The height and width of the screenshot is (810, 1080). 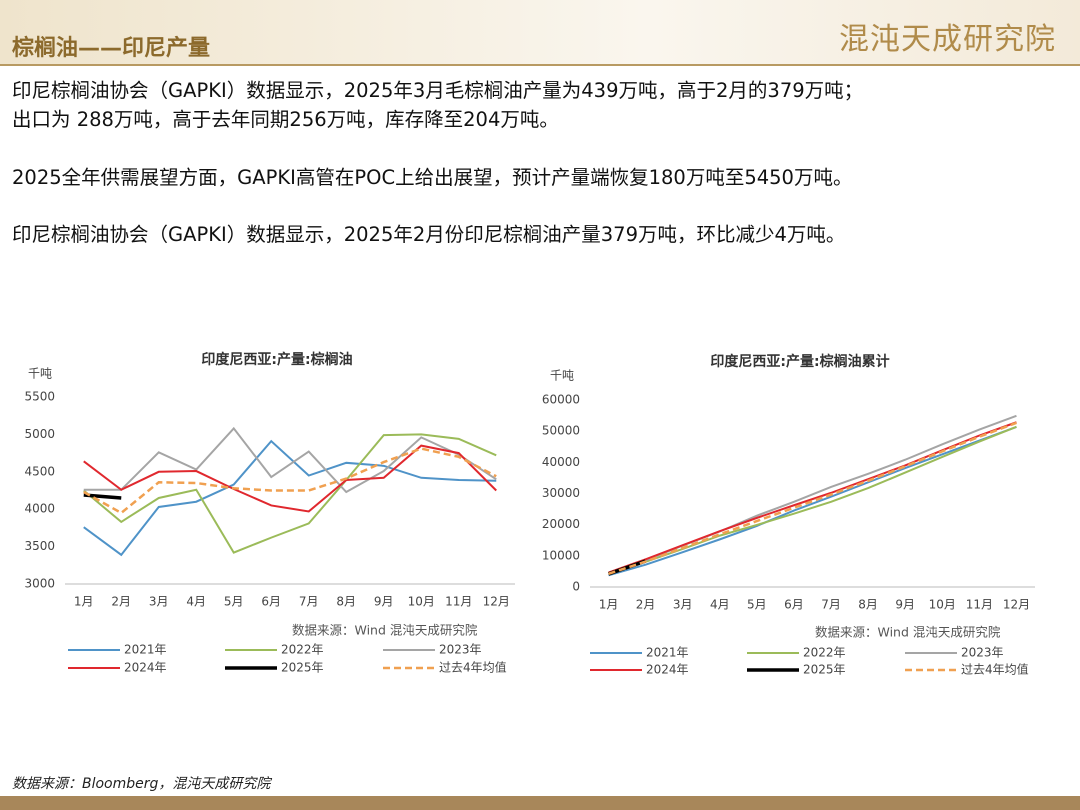 What do you see at coordinates (111, 48) in the screenshot?
I see `header-title: 棕榈油——印尼产量` at bounding box center [111, 48].